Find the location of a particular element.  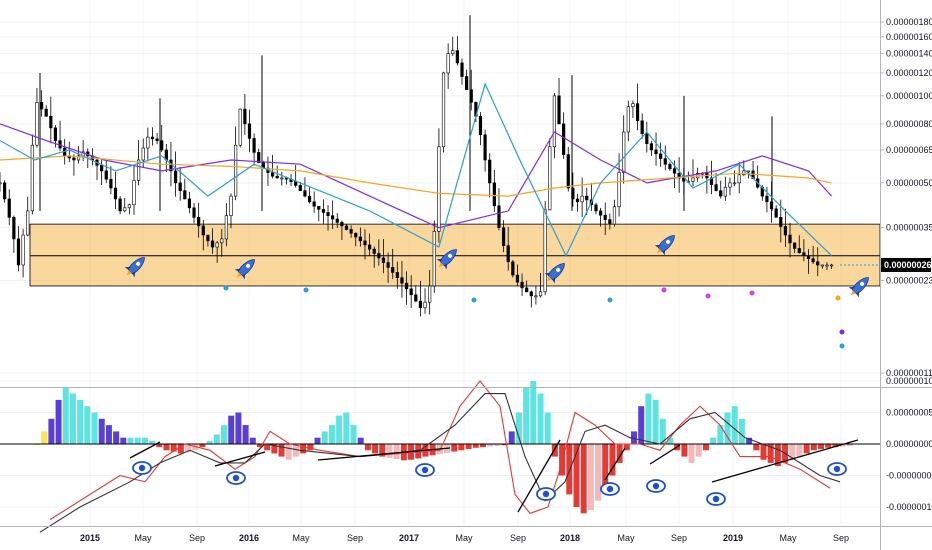

trend-line is located at coordinates (615, 464).